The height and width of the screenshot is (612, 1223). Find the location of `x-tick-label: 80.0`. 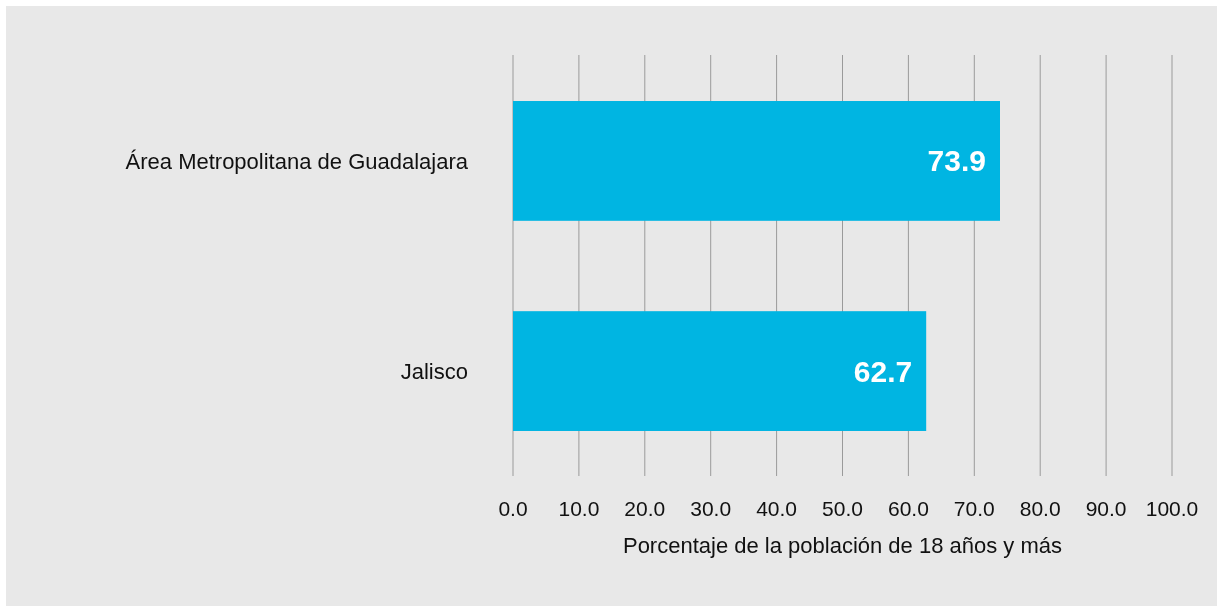

x-tick-label: 80.0 is located at coordinates (1040, 508).